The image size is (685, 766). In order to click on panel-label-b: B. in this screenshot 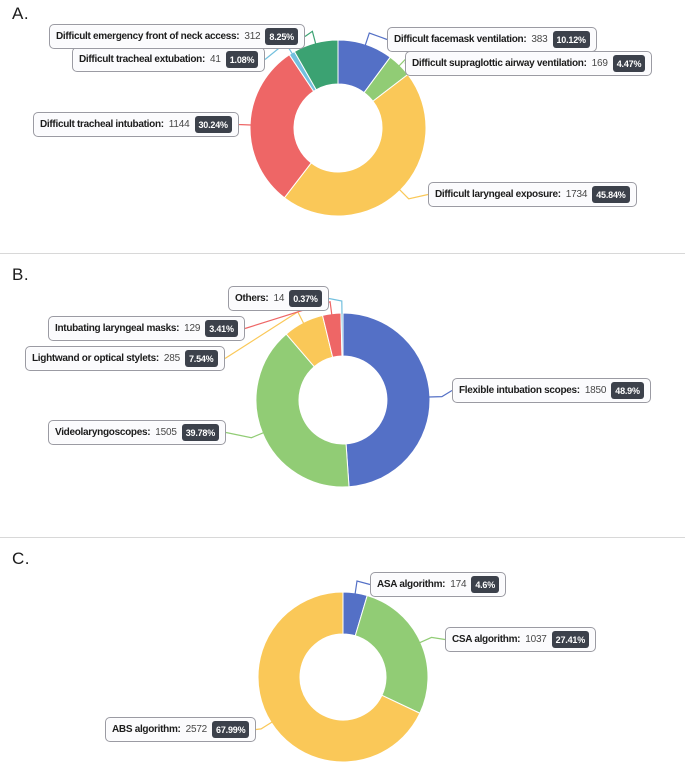, I will do `click(21, 274)`.